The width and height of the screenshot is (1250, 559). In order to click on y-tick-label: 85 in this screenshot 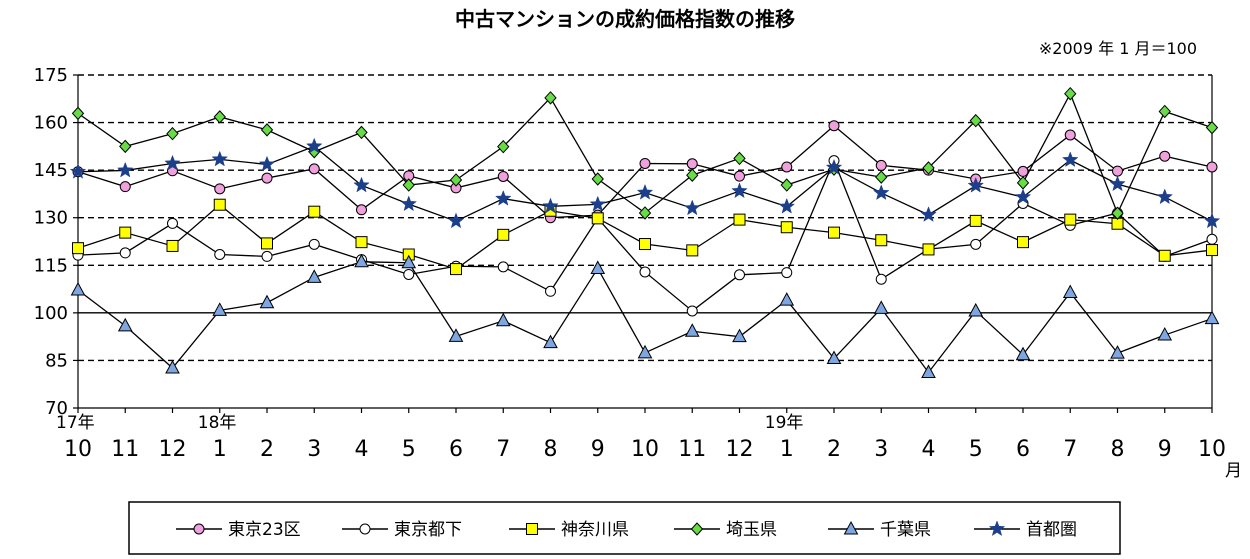, I will do `click(56, 360)`.